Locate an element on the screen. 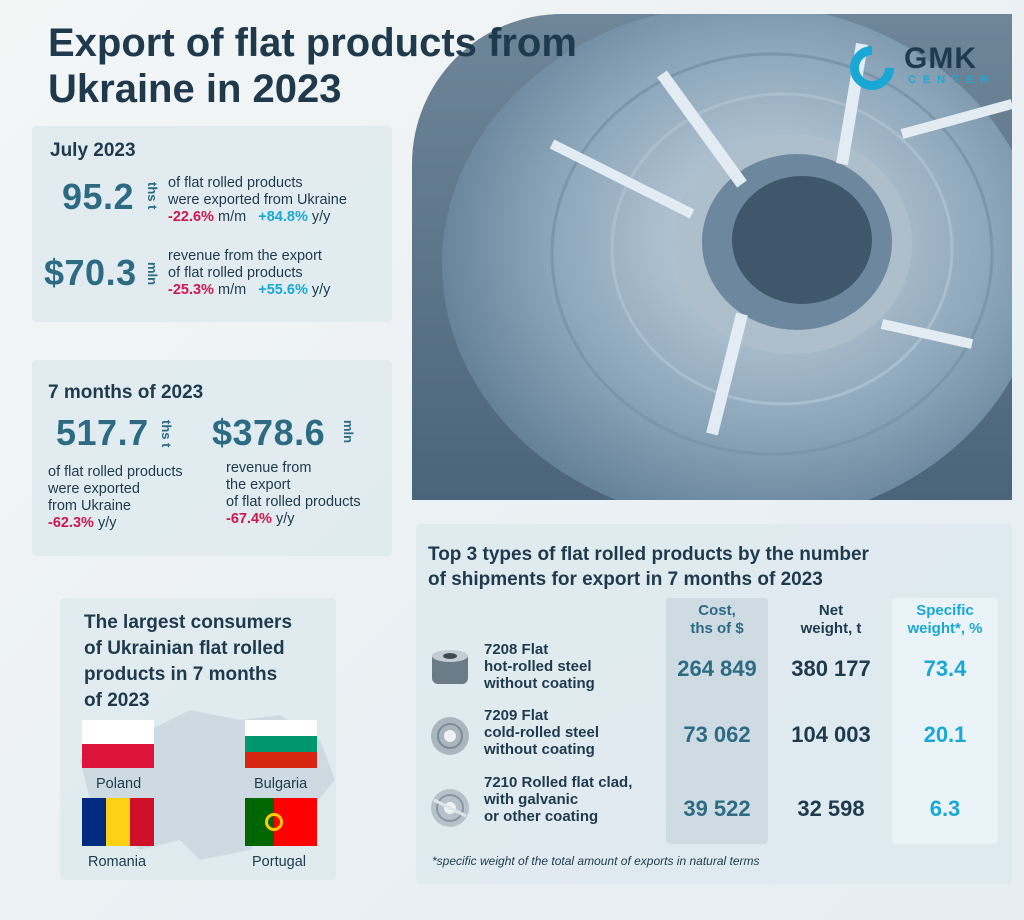 Image resolution: width=1024 pixels, height=920 pixels. product-2-weight: 104 003 is located at coordinates (831, 734).